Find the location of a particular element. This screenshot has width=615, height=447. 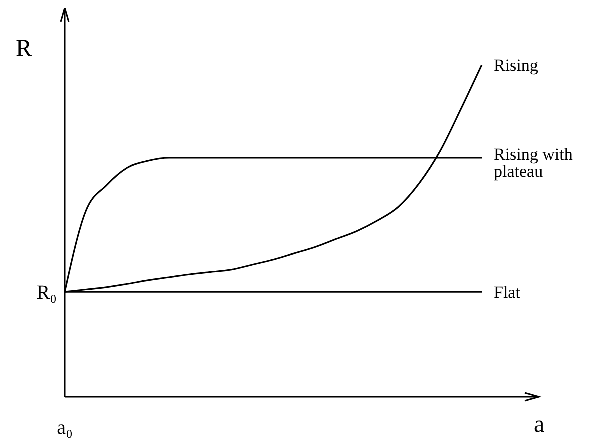

series-label: Rising with plateau is located at coordinates (534, 163).